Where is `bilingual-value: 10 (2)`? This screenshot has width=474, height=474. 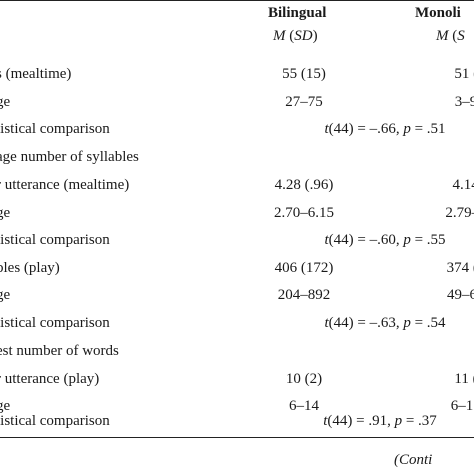
bilingual-value: 10 (2) is located at coordinates (304, 379).